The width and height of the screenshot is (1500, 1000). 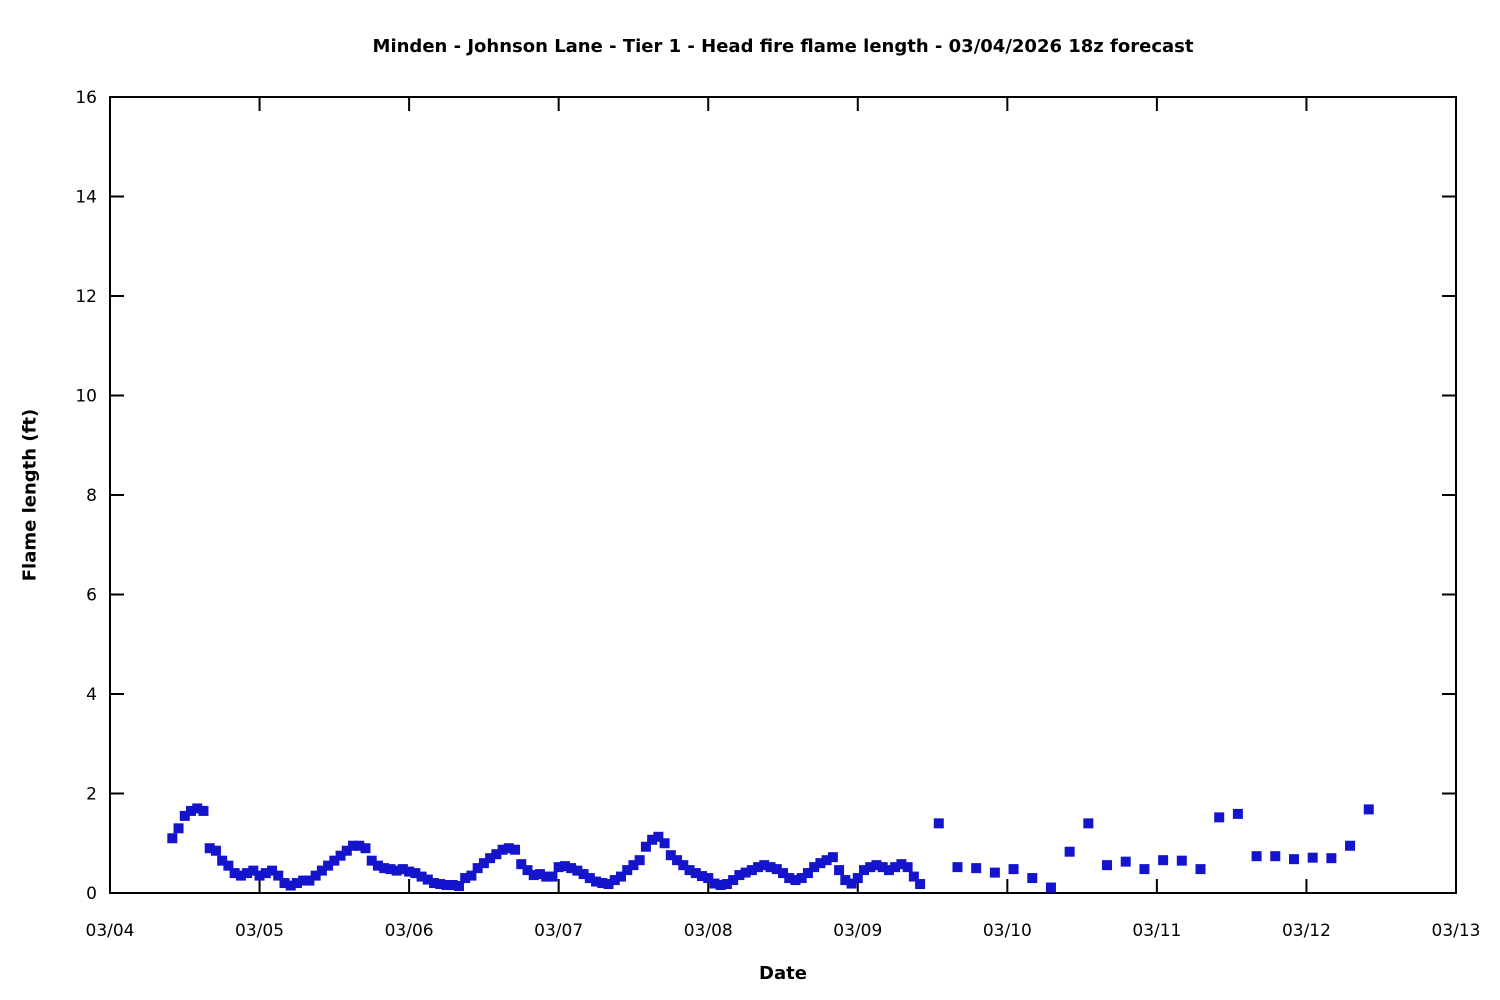 I want to click on x-tick-label: 03/06, so click(x=409, y=931).